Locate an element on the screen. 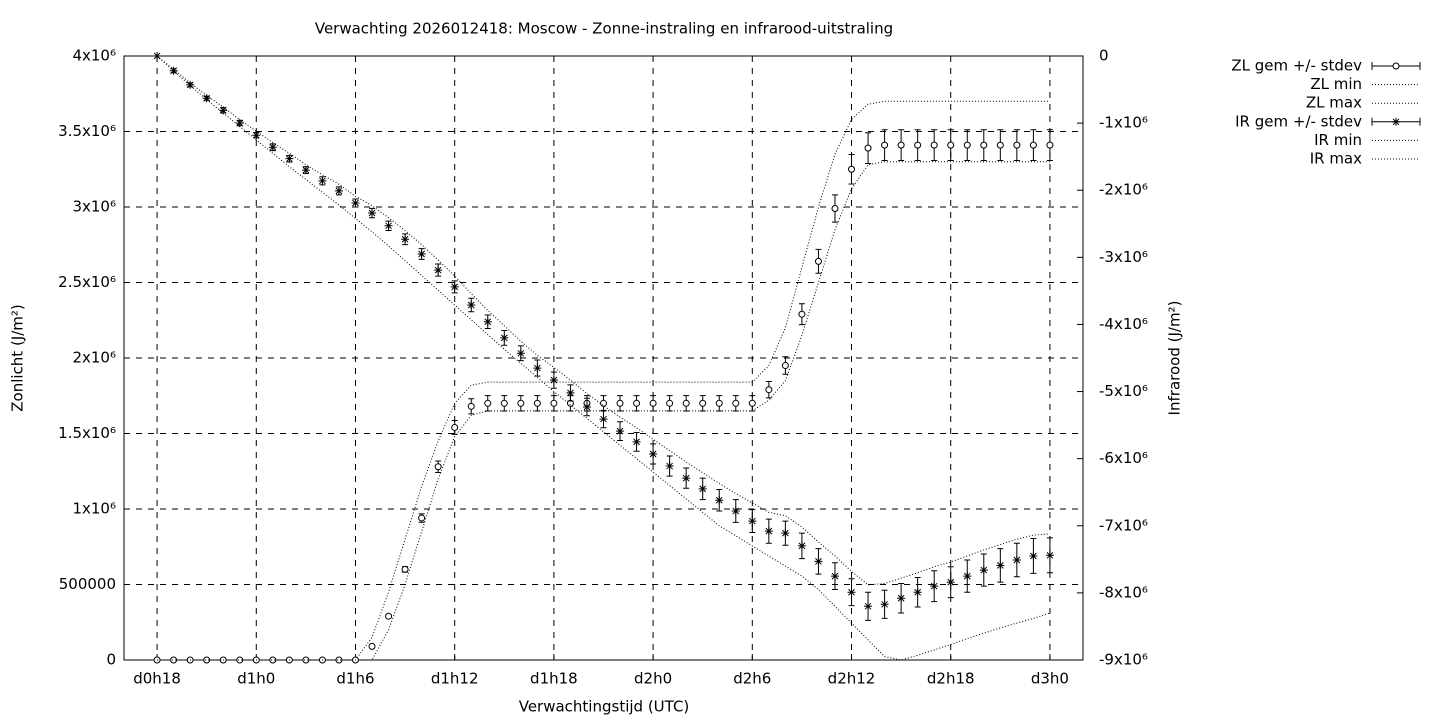 The height and width of the screenshot is (720, 1440). y2-tick-label: -9x10⁶ is located at coordinates (1123, 660).